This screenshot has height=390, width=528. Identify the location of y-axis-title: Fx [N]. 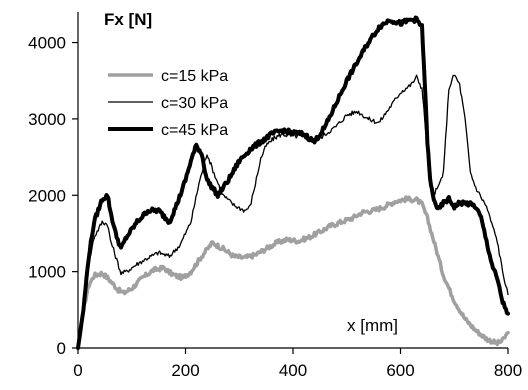
(128, 19).